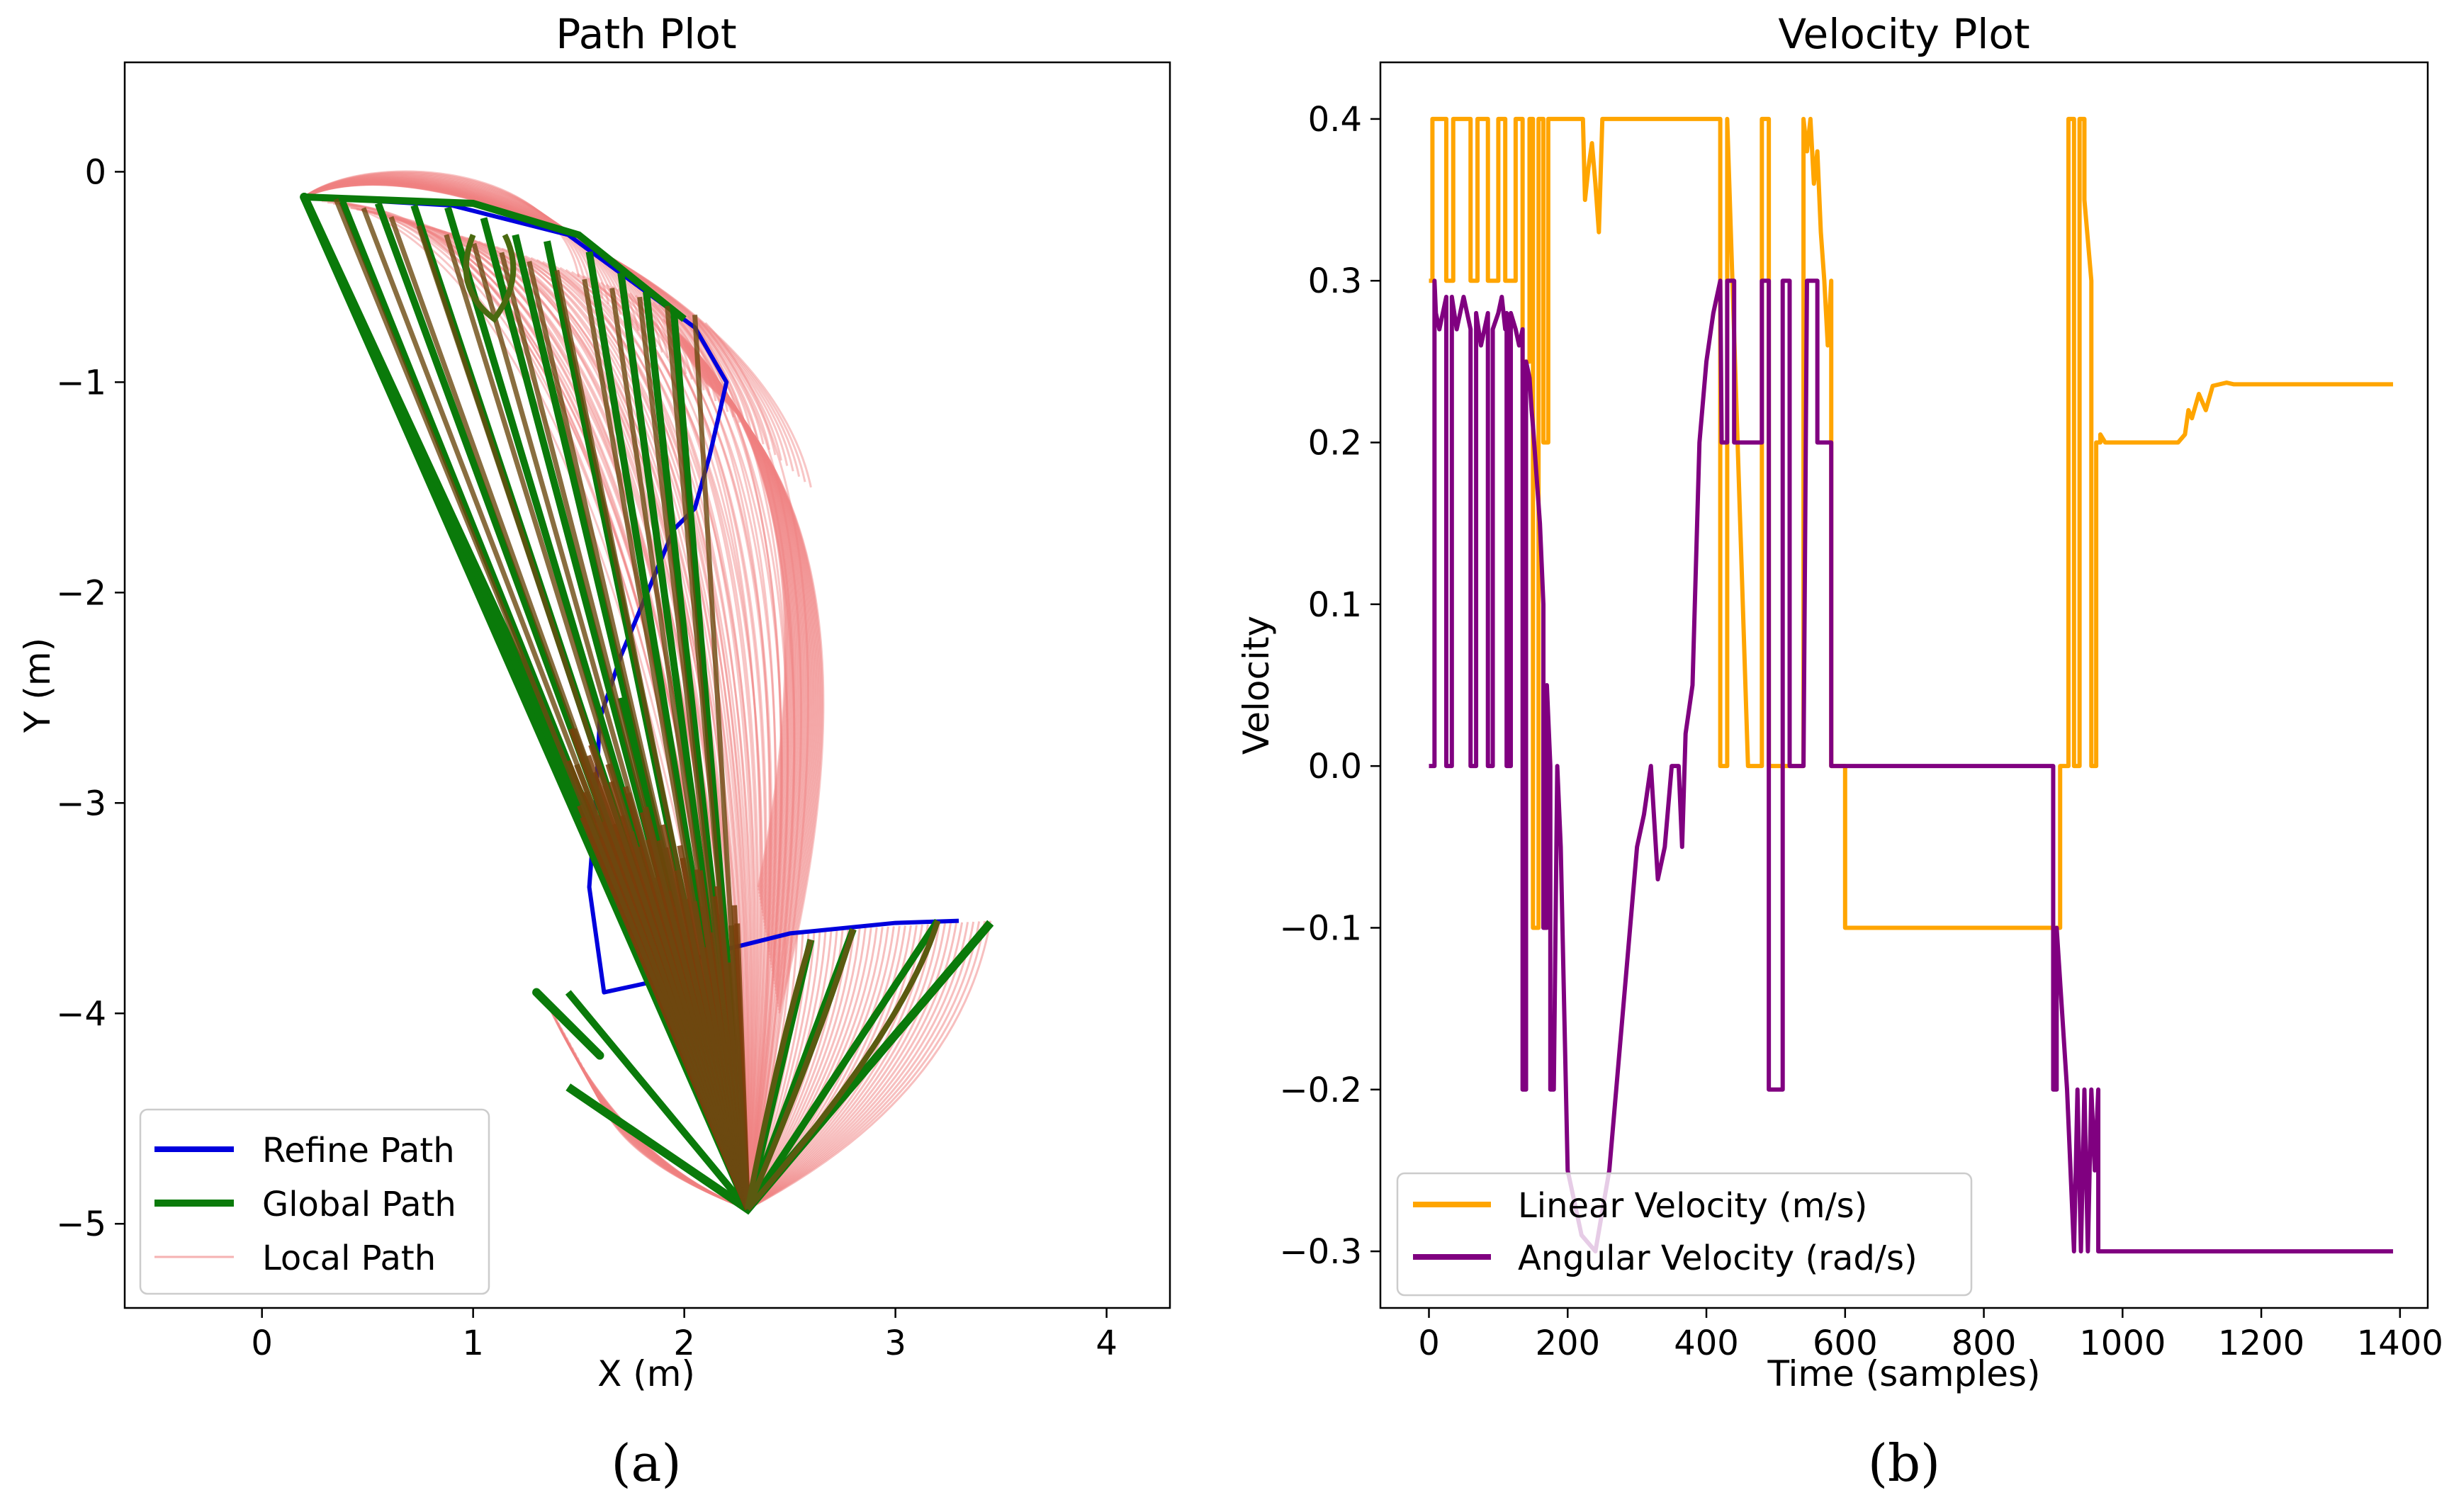  Describe the element at coordinates (1904, 1373) in the screenshot. I see `velocity-plot-x-label: Time (samples)` at that location.